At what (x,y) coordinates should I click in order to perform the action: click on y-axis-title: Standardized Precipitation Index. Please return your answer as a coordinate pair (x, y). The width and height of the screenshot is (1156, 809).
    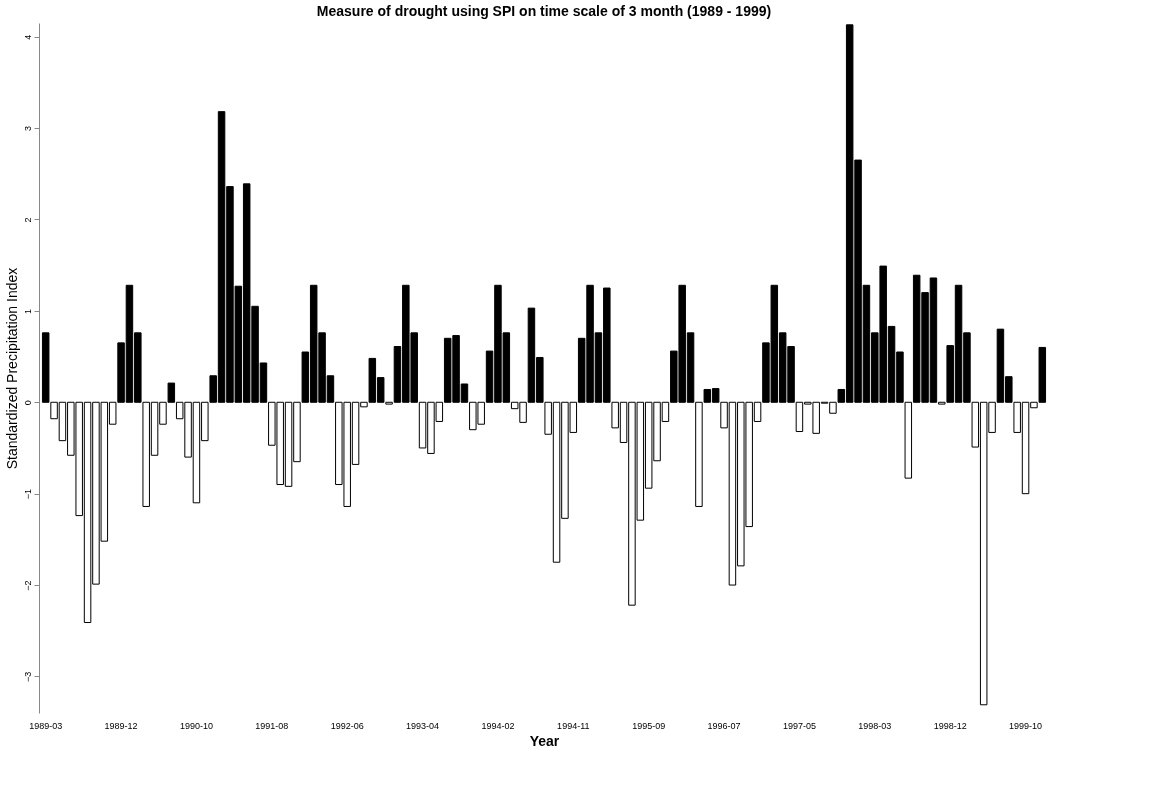
    Looking at the image, I should click on (11, 368).